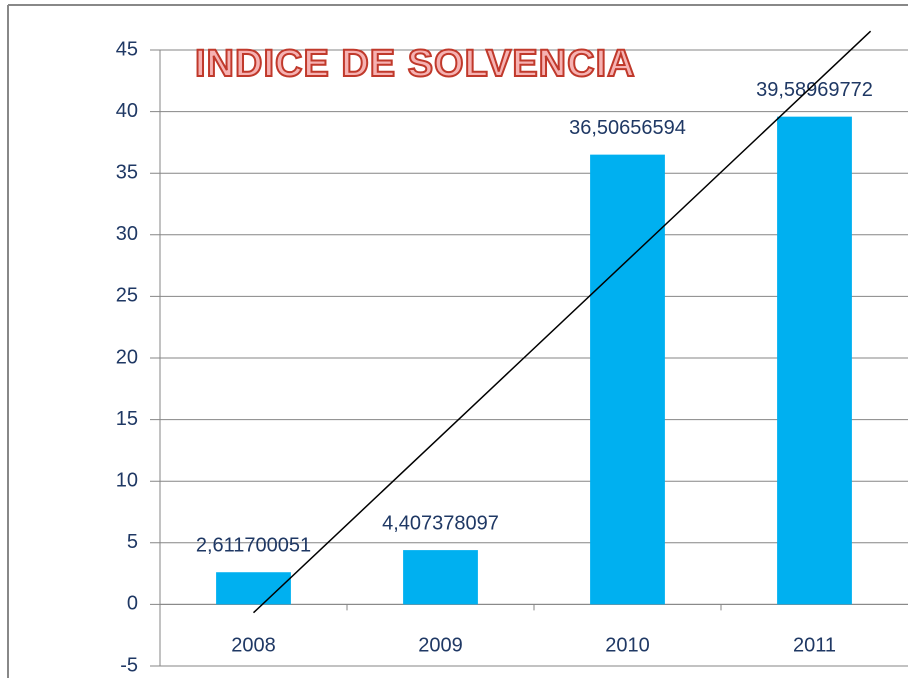  I want to click on x-tick-label: 2011, so click(814, 646).